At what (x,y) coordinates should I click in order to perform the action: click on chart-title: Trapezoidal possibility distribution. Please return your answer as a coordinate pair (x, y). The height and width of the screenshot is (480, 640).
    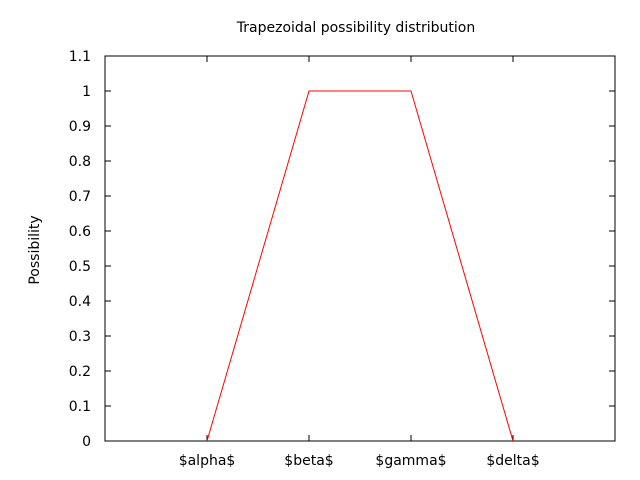
    Looking at the image, I should click on (355, 28).